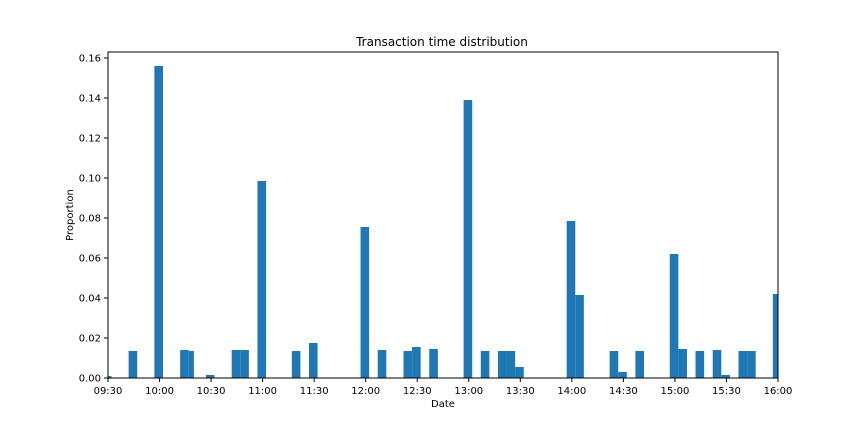 The width and height of the screenshot is (864, 432). I want to click on y-tick-label: 0.16, so click(90, 59).